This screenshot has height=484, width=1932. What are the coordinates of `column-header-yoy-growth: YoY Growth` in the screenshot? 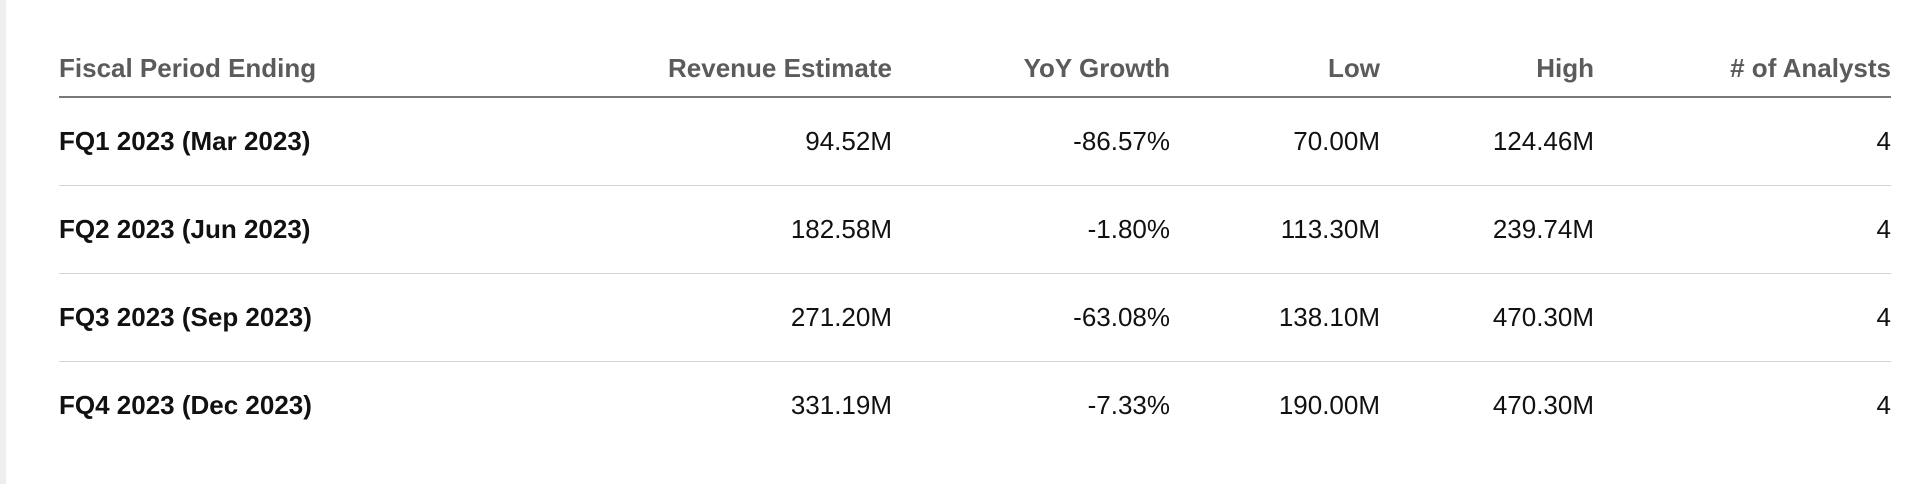 It's located at (1031, 69).